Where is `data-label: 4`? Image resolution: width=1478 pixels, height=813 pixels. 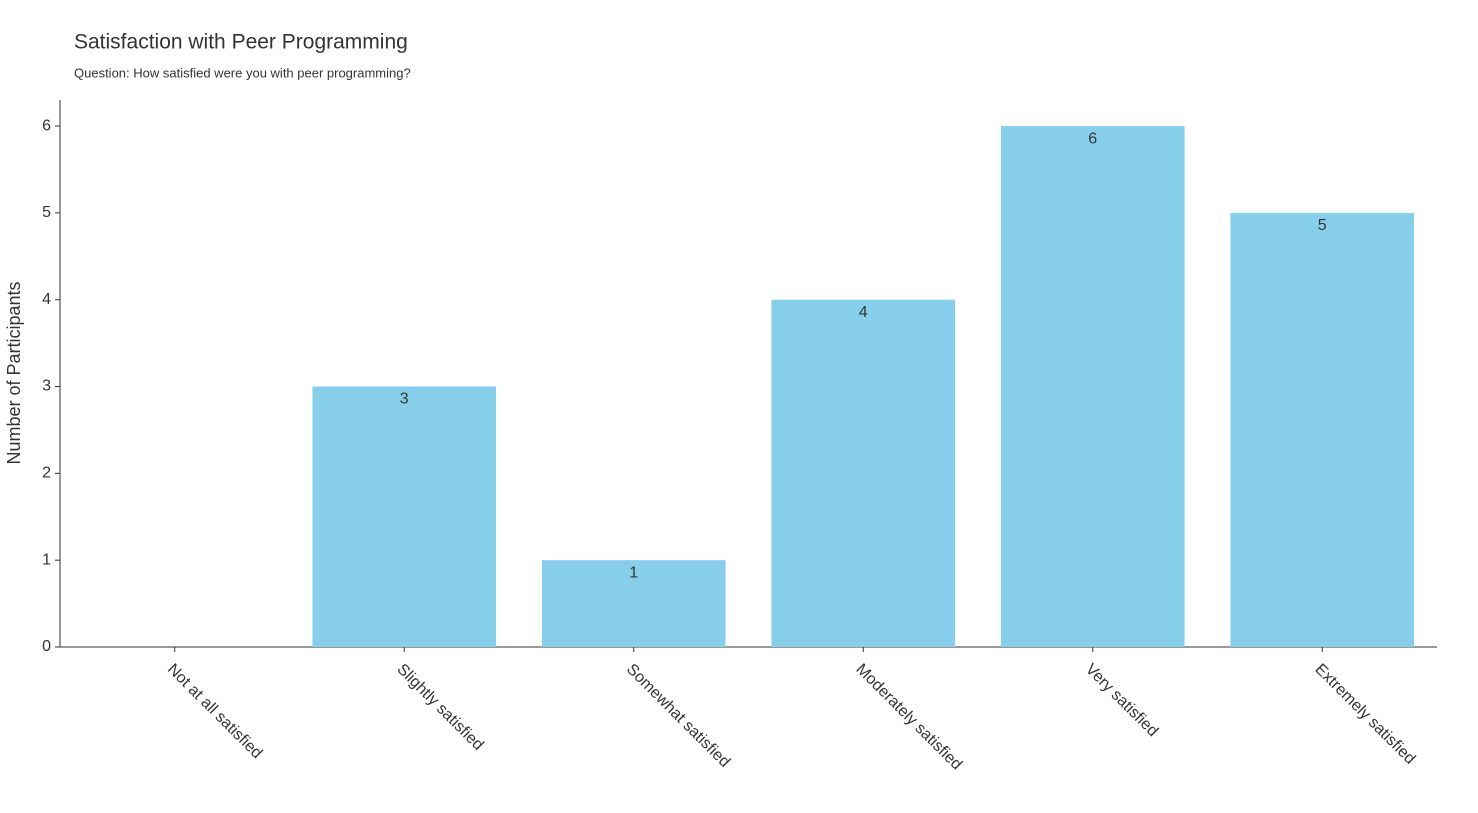 data-label: 4 is located at coordinates (863, 312).